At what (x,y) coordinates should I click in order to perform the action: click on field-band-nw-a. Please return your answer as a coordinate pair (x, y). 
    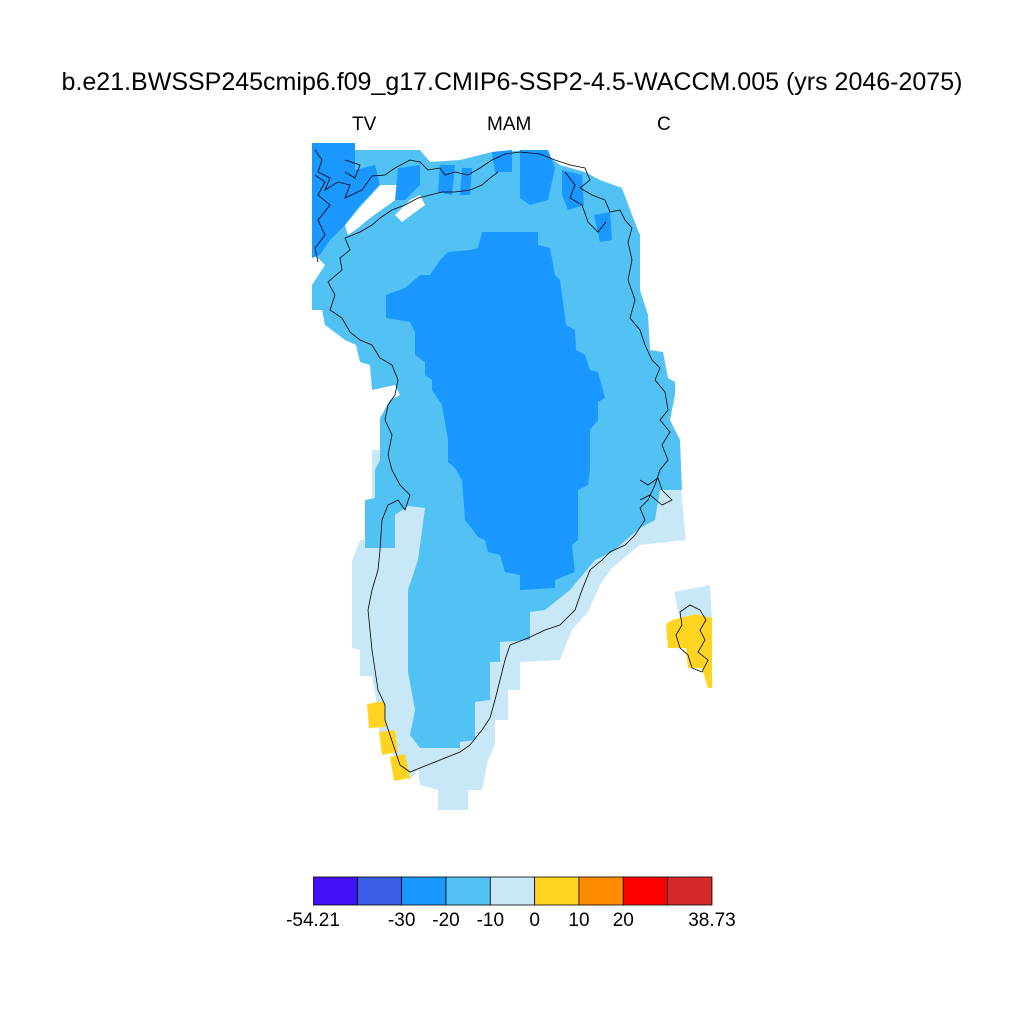
    Looking at the image, I should click on (346, 200).